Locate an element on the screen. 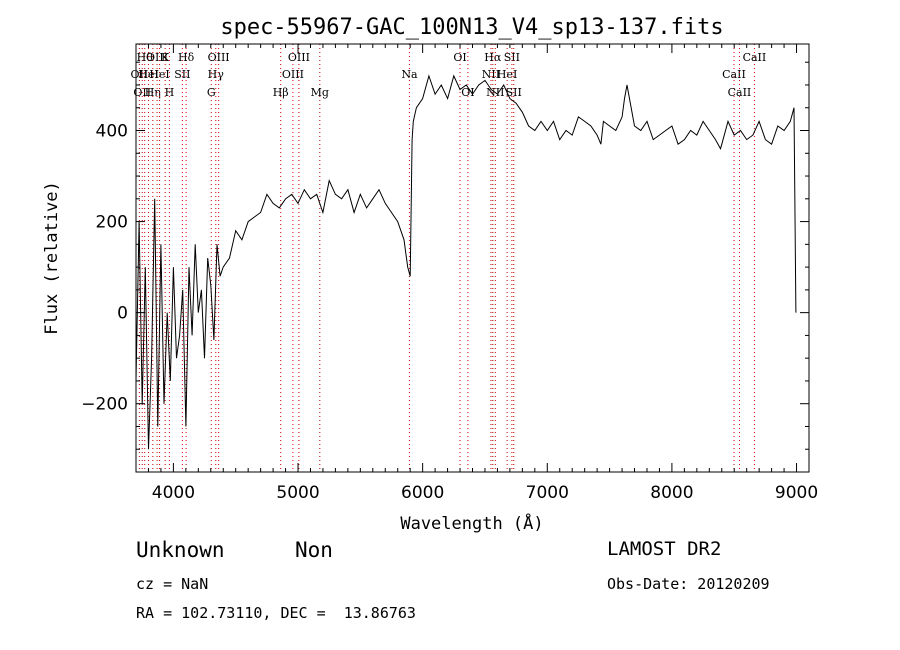  y-tick-label: 400 is located at coordinates (112, 132).